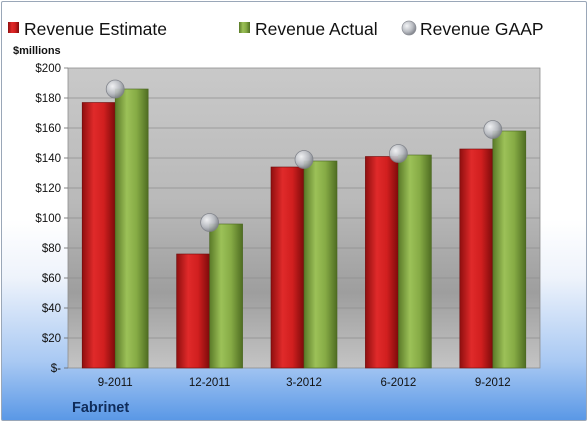 This screenshot has width=588, height=422. I want to click on y-tick-label: $80, so click(51, 249).